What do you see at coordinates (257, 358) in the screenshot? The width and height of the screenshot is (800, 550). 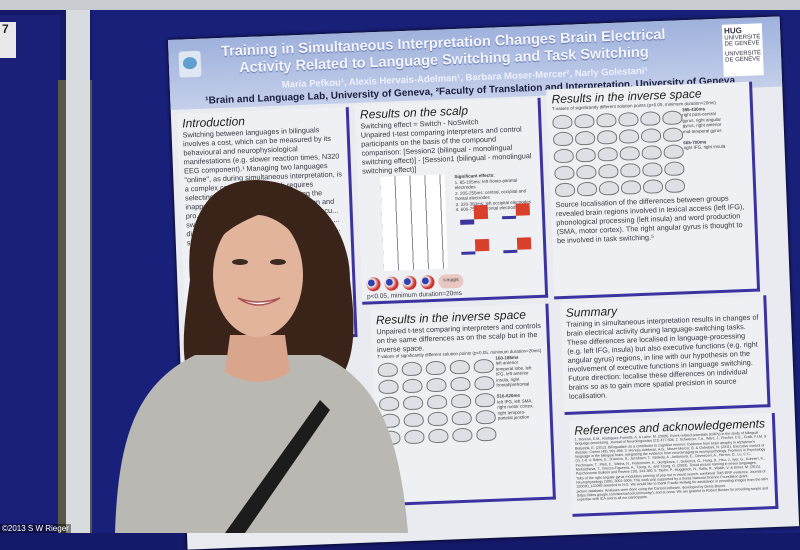 I see `neck` at bounding box center [257, 358].